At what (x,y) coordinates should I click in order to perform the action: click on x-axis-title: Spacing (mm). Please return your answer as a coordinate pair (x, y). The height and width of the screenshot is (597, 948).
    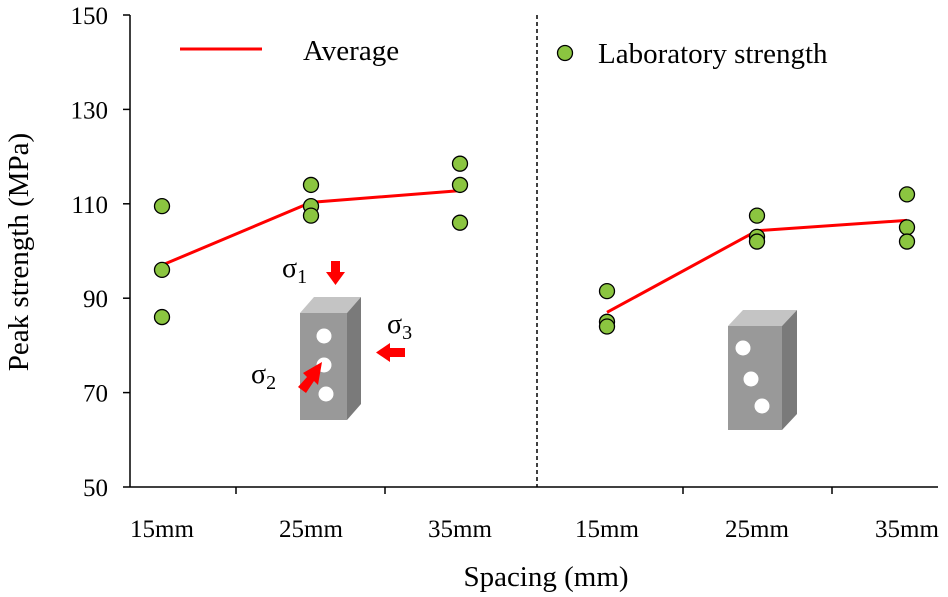
    Looking at the image, I should click on (545, 577).